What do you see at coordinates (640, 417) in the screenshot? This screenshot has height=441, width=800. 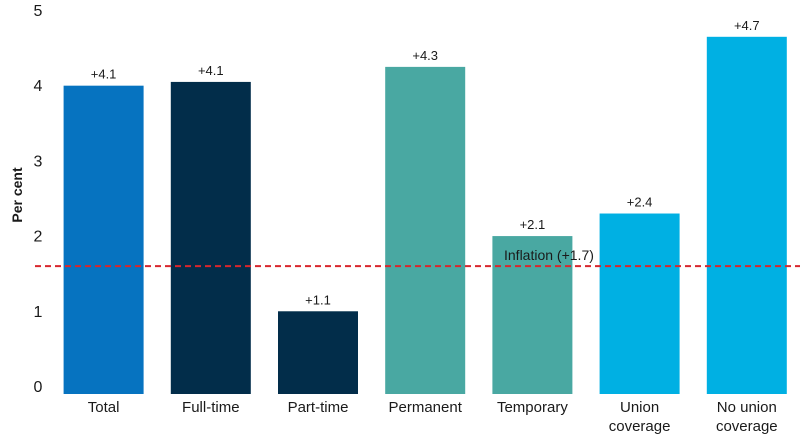 I see `x-tick-label: Union coverage` at bounding box center [640, 417].